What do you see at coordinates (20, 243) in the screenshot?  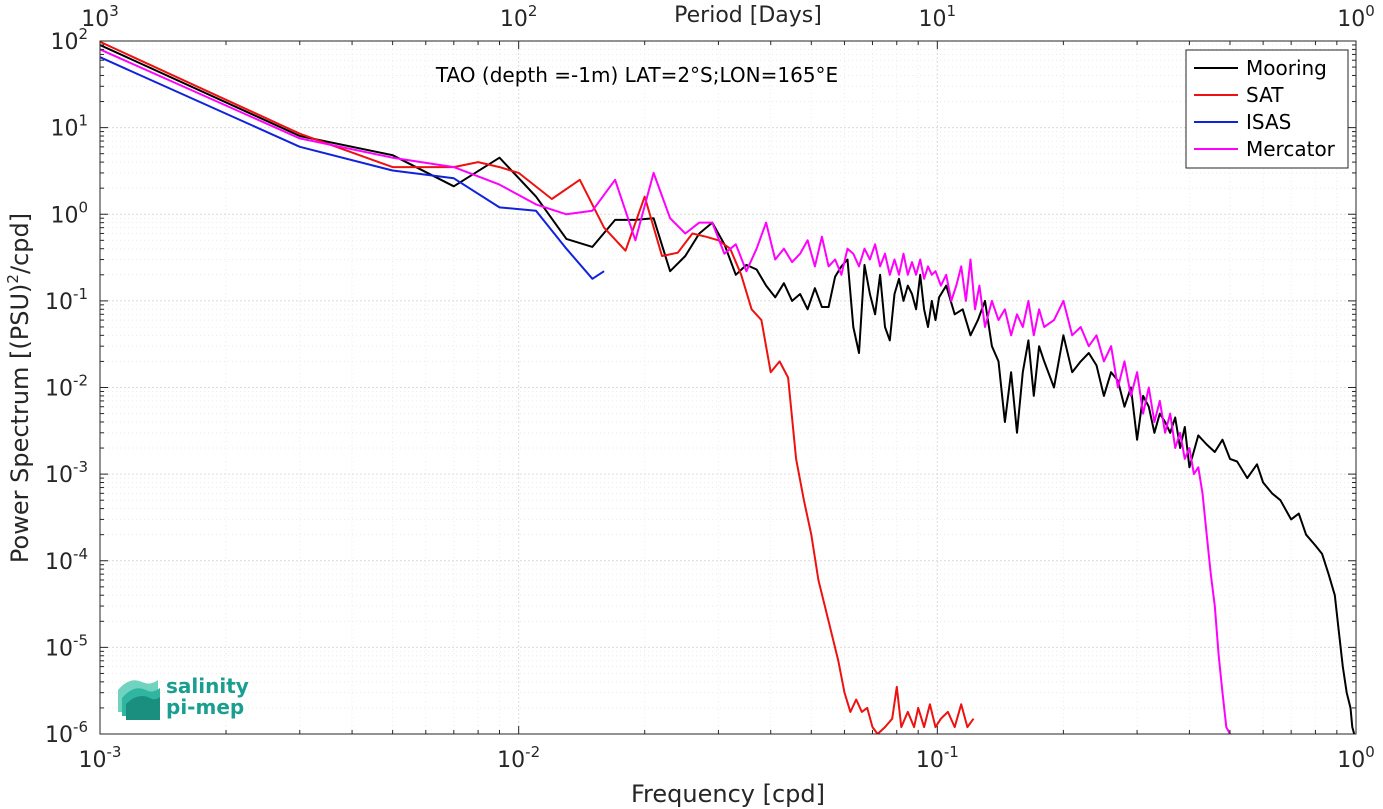 I see `y-axis-label-tail: /cpd]` at bounding box center [20, 243].